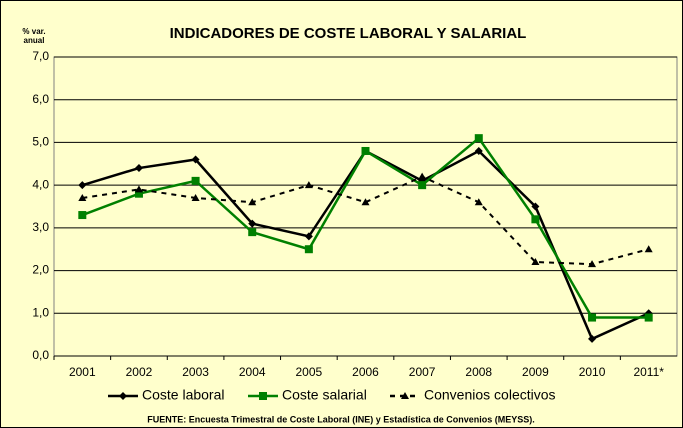  I want to click on chart-title: INDICADORES DE COSTE LABORAL Y SALARIAL, so click(348, 33).